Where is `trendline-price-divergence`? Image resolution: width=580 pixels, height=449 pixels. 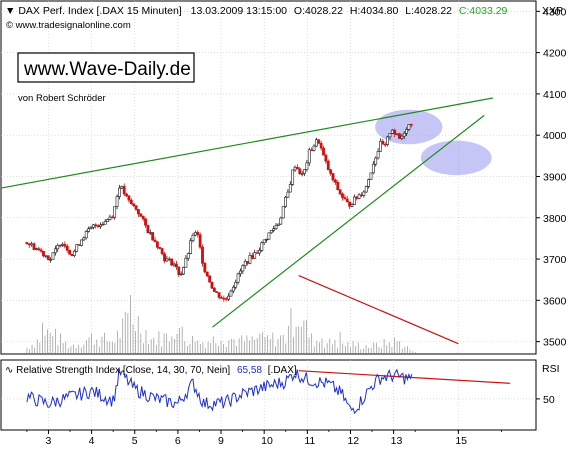 trendline-price-divergence is located at coordinates (378, 310).